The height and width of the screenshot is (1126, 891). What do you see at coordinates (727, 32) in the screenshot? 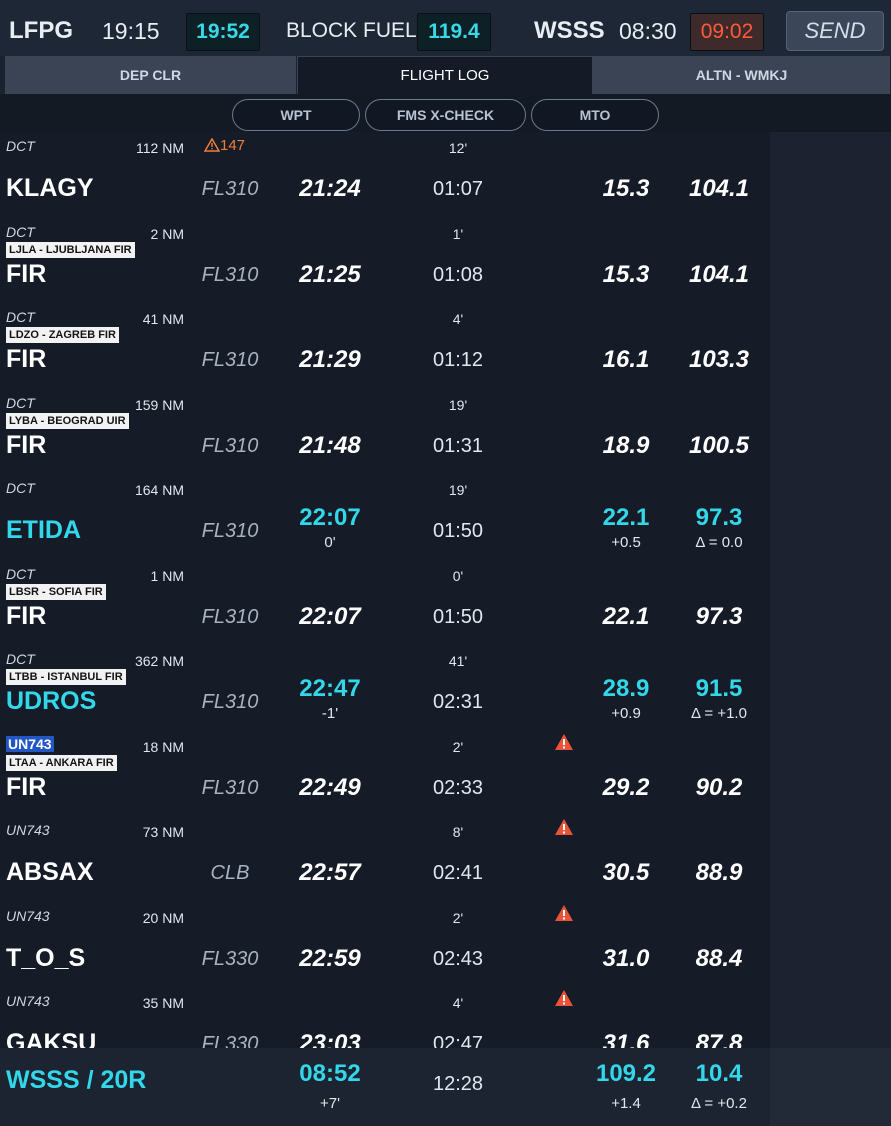
I see `dest-actual-time: 09:02` at bounding box center [727, 32].